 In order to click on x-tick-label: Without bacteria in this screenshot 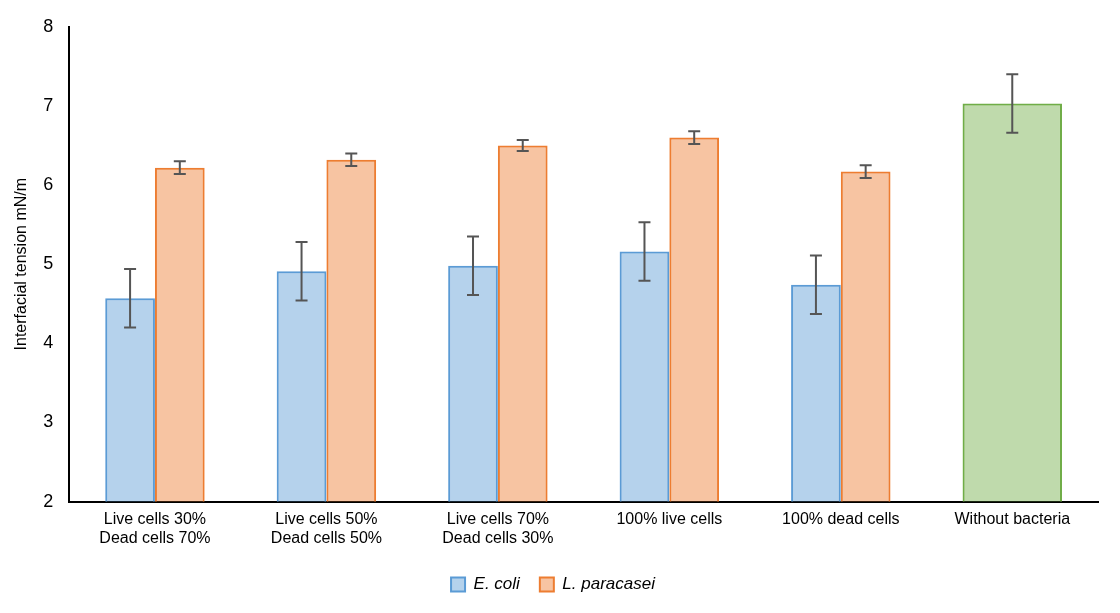, I will do `click(1012, 518)`.